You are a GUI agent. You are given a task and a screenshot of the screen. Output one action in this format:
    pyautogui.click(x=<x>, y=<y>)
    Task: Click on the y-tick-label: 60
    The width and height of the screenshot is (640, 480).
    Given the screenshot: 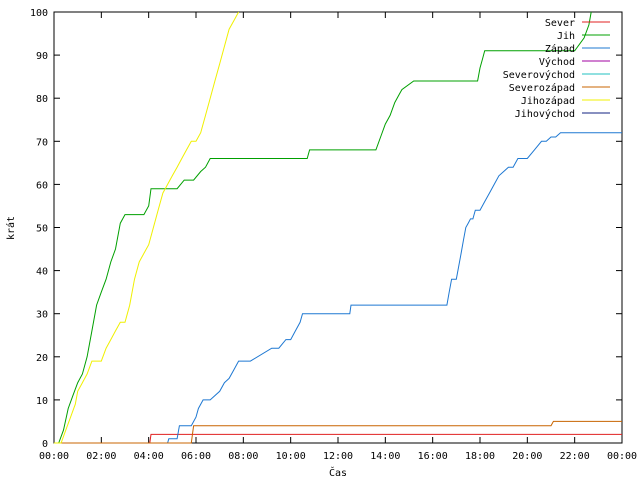 What is the action you would take?
    pyautogui.click(x=42, y=185)
    